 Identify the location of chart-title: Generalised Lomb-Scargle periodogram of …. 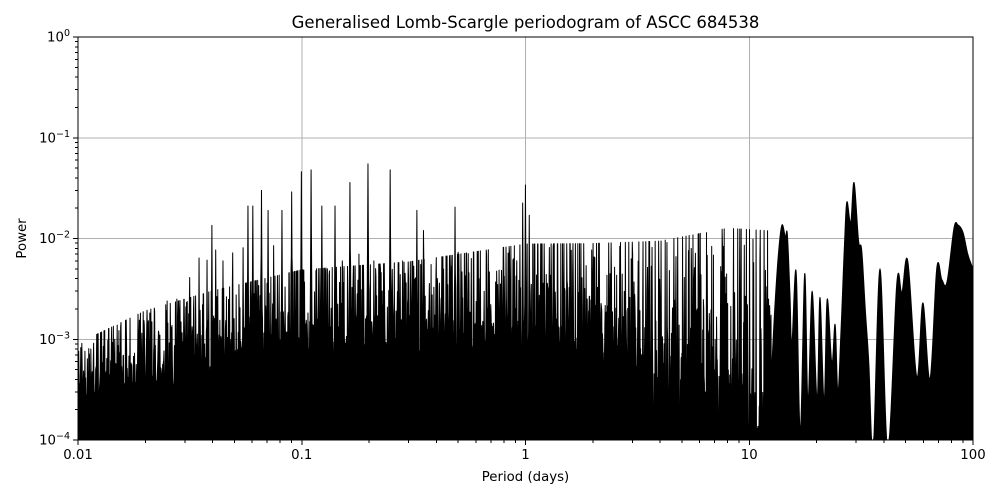
(526, 22).